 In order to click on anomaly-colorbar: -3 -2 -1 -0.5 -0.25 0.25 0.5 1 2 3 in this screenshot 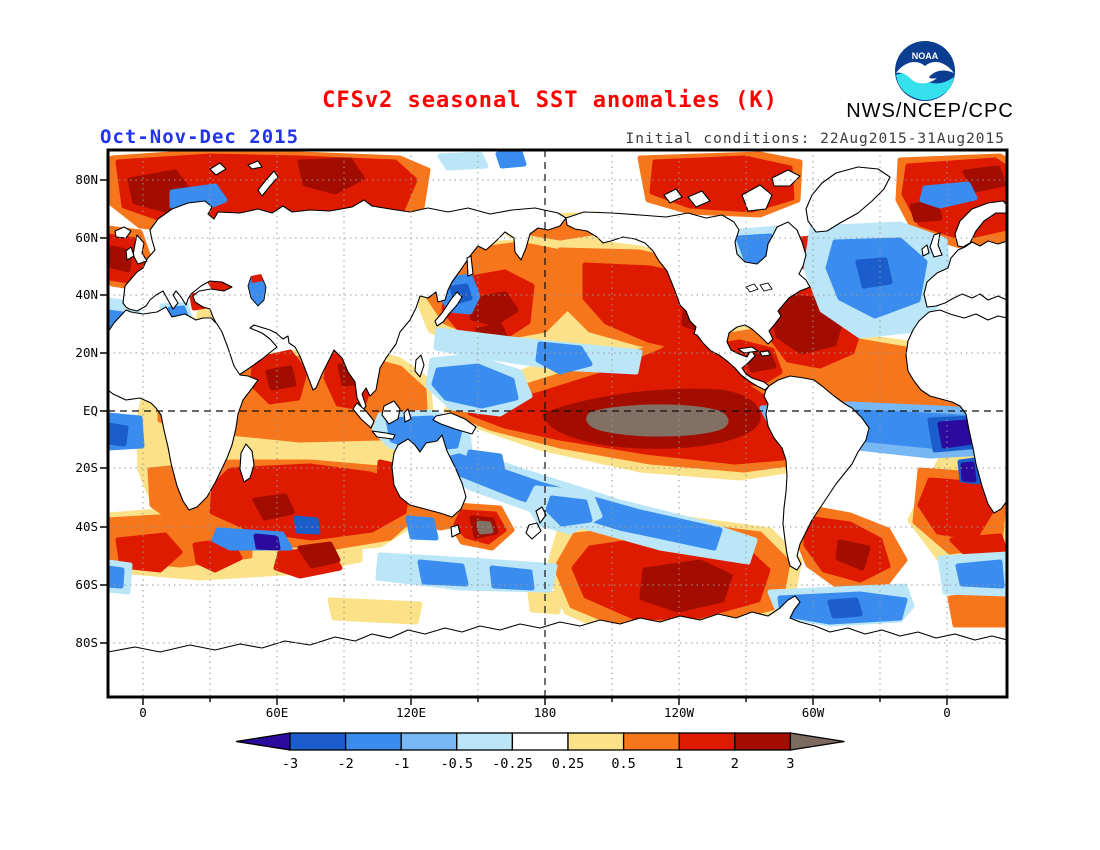, I will do `click(553, 755)`.